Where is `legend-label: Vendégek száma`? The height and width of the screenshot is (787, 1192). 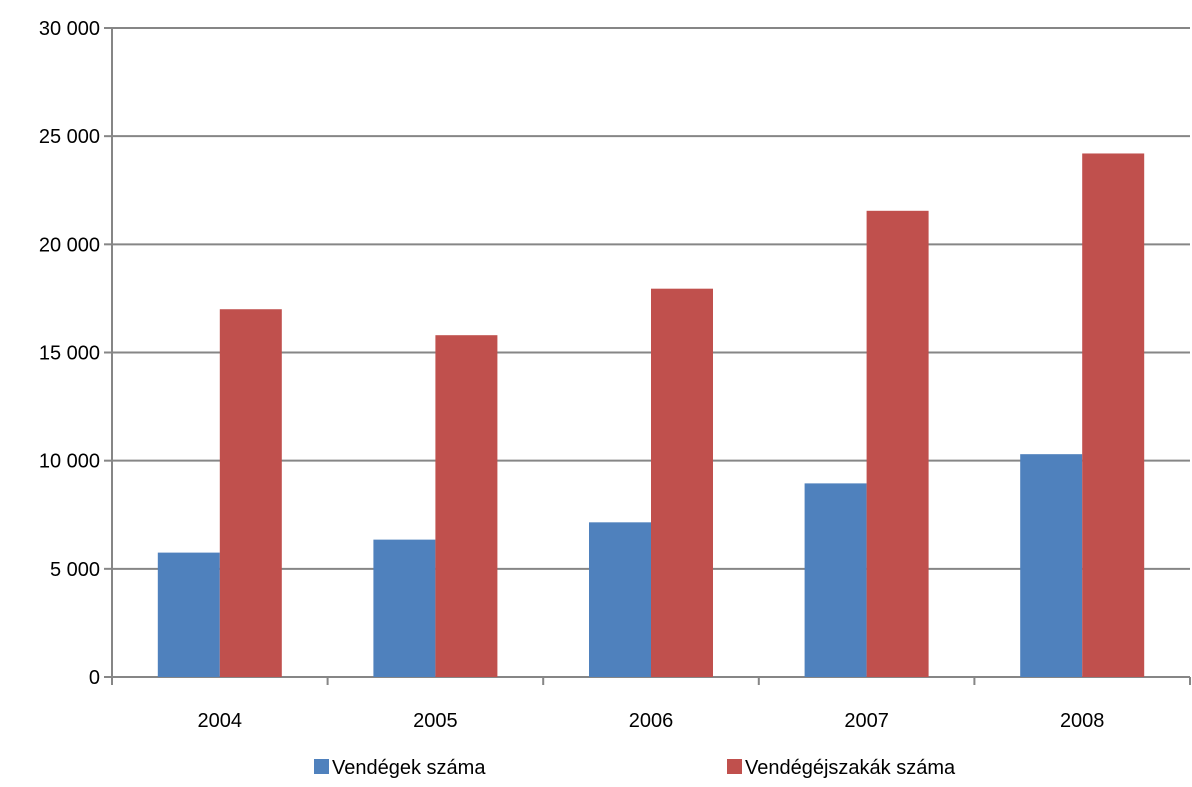 legend-label: Vendégek száma is located at coordinates (409, 768).